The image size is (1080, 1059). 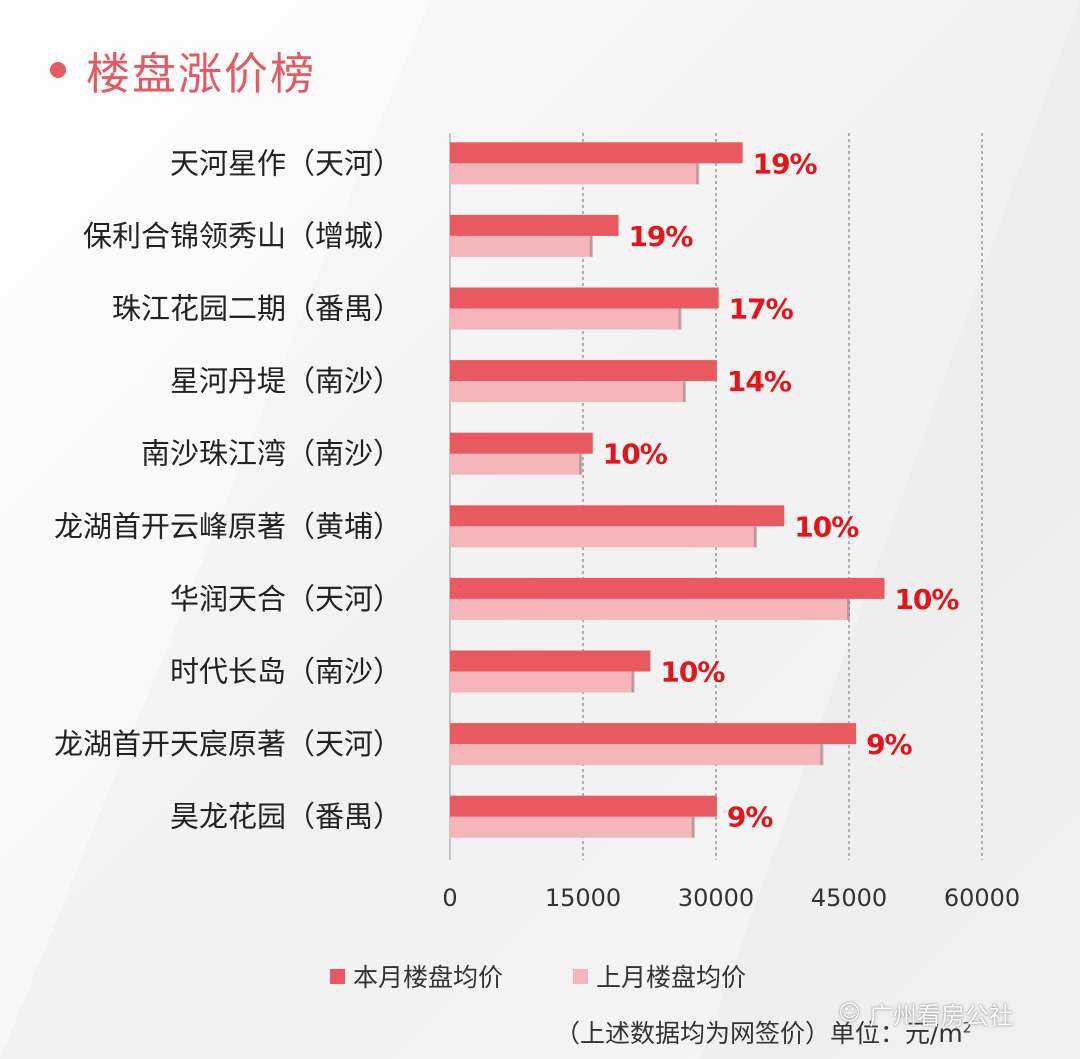 What do you see at coordinates (286, 672) in the screenshot?
I see `category-label: 时代长岛（南沙）` at bounding box center [286, 672].